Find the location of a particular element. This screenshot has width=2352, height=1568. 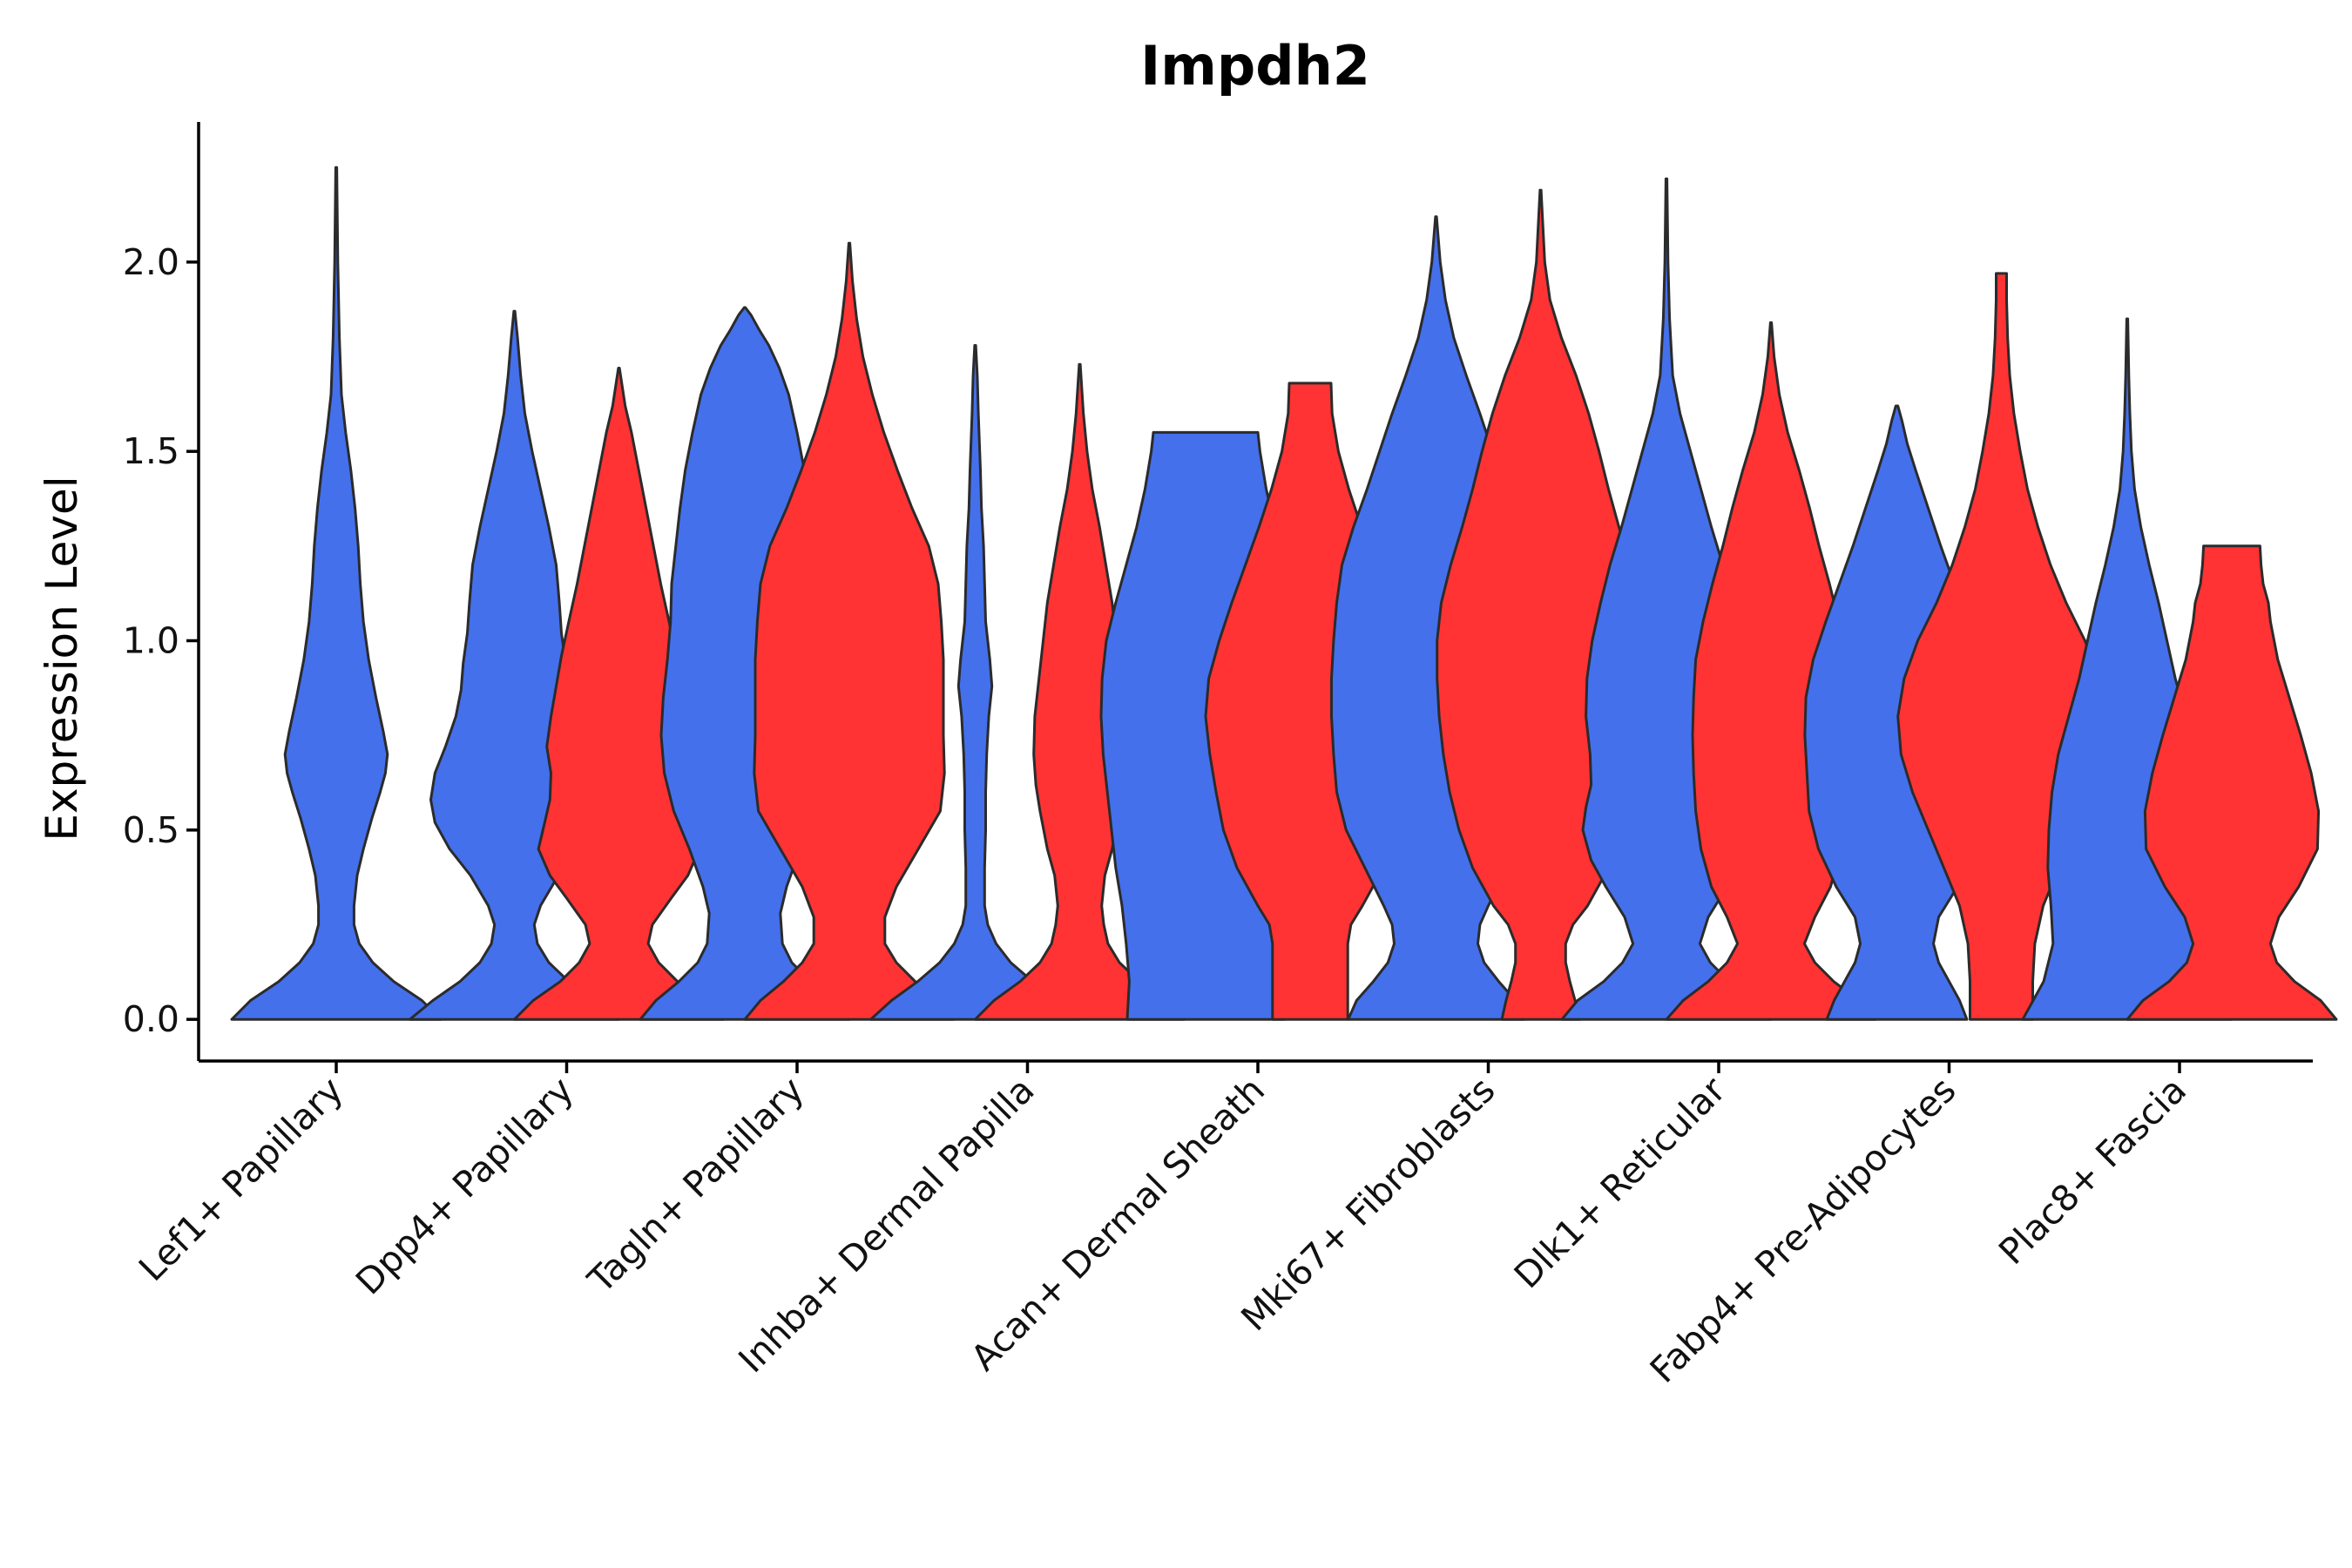

chart-title: Impdh2 is located at coordinates (1255, 66).